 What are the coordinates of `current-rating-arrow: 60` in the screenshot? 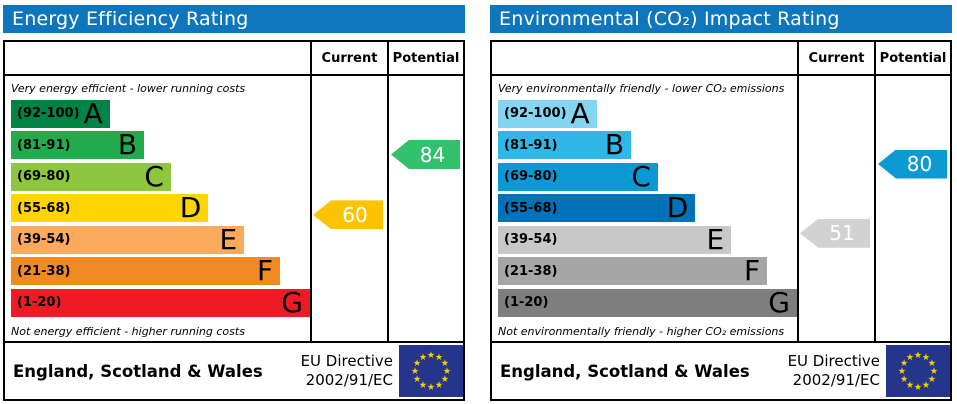 It's located at (348, 215).